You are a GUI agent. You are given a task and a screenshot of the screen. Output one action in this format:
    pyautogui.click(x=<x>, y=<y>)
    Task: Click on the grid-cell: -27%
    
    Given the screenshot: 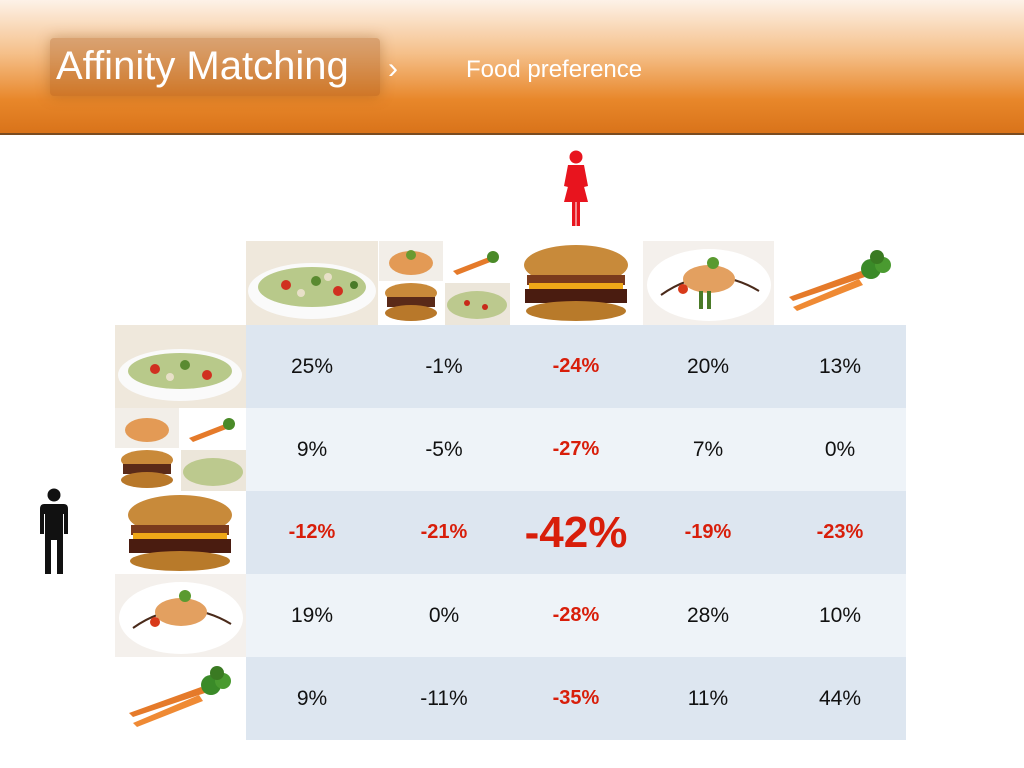 What is the action you would take?
    pyautogui.click(x=576, y=449)
    